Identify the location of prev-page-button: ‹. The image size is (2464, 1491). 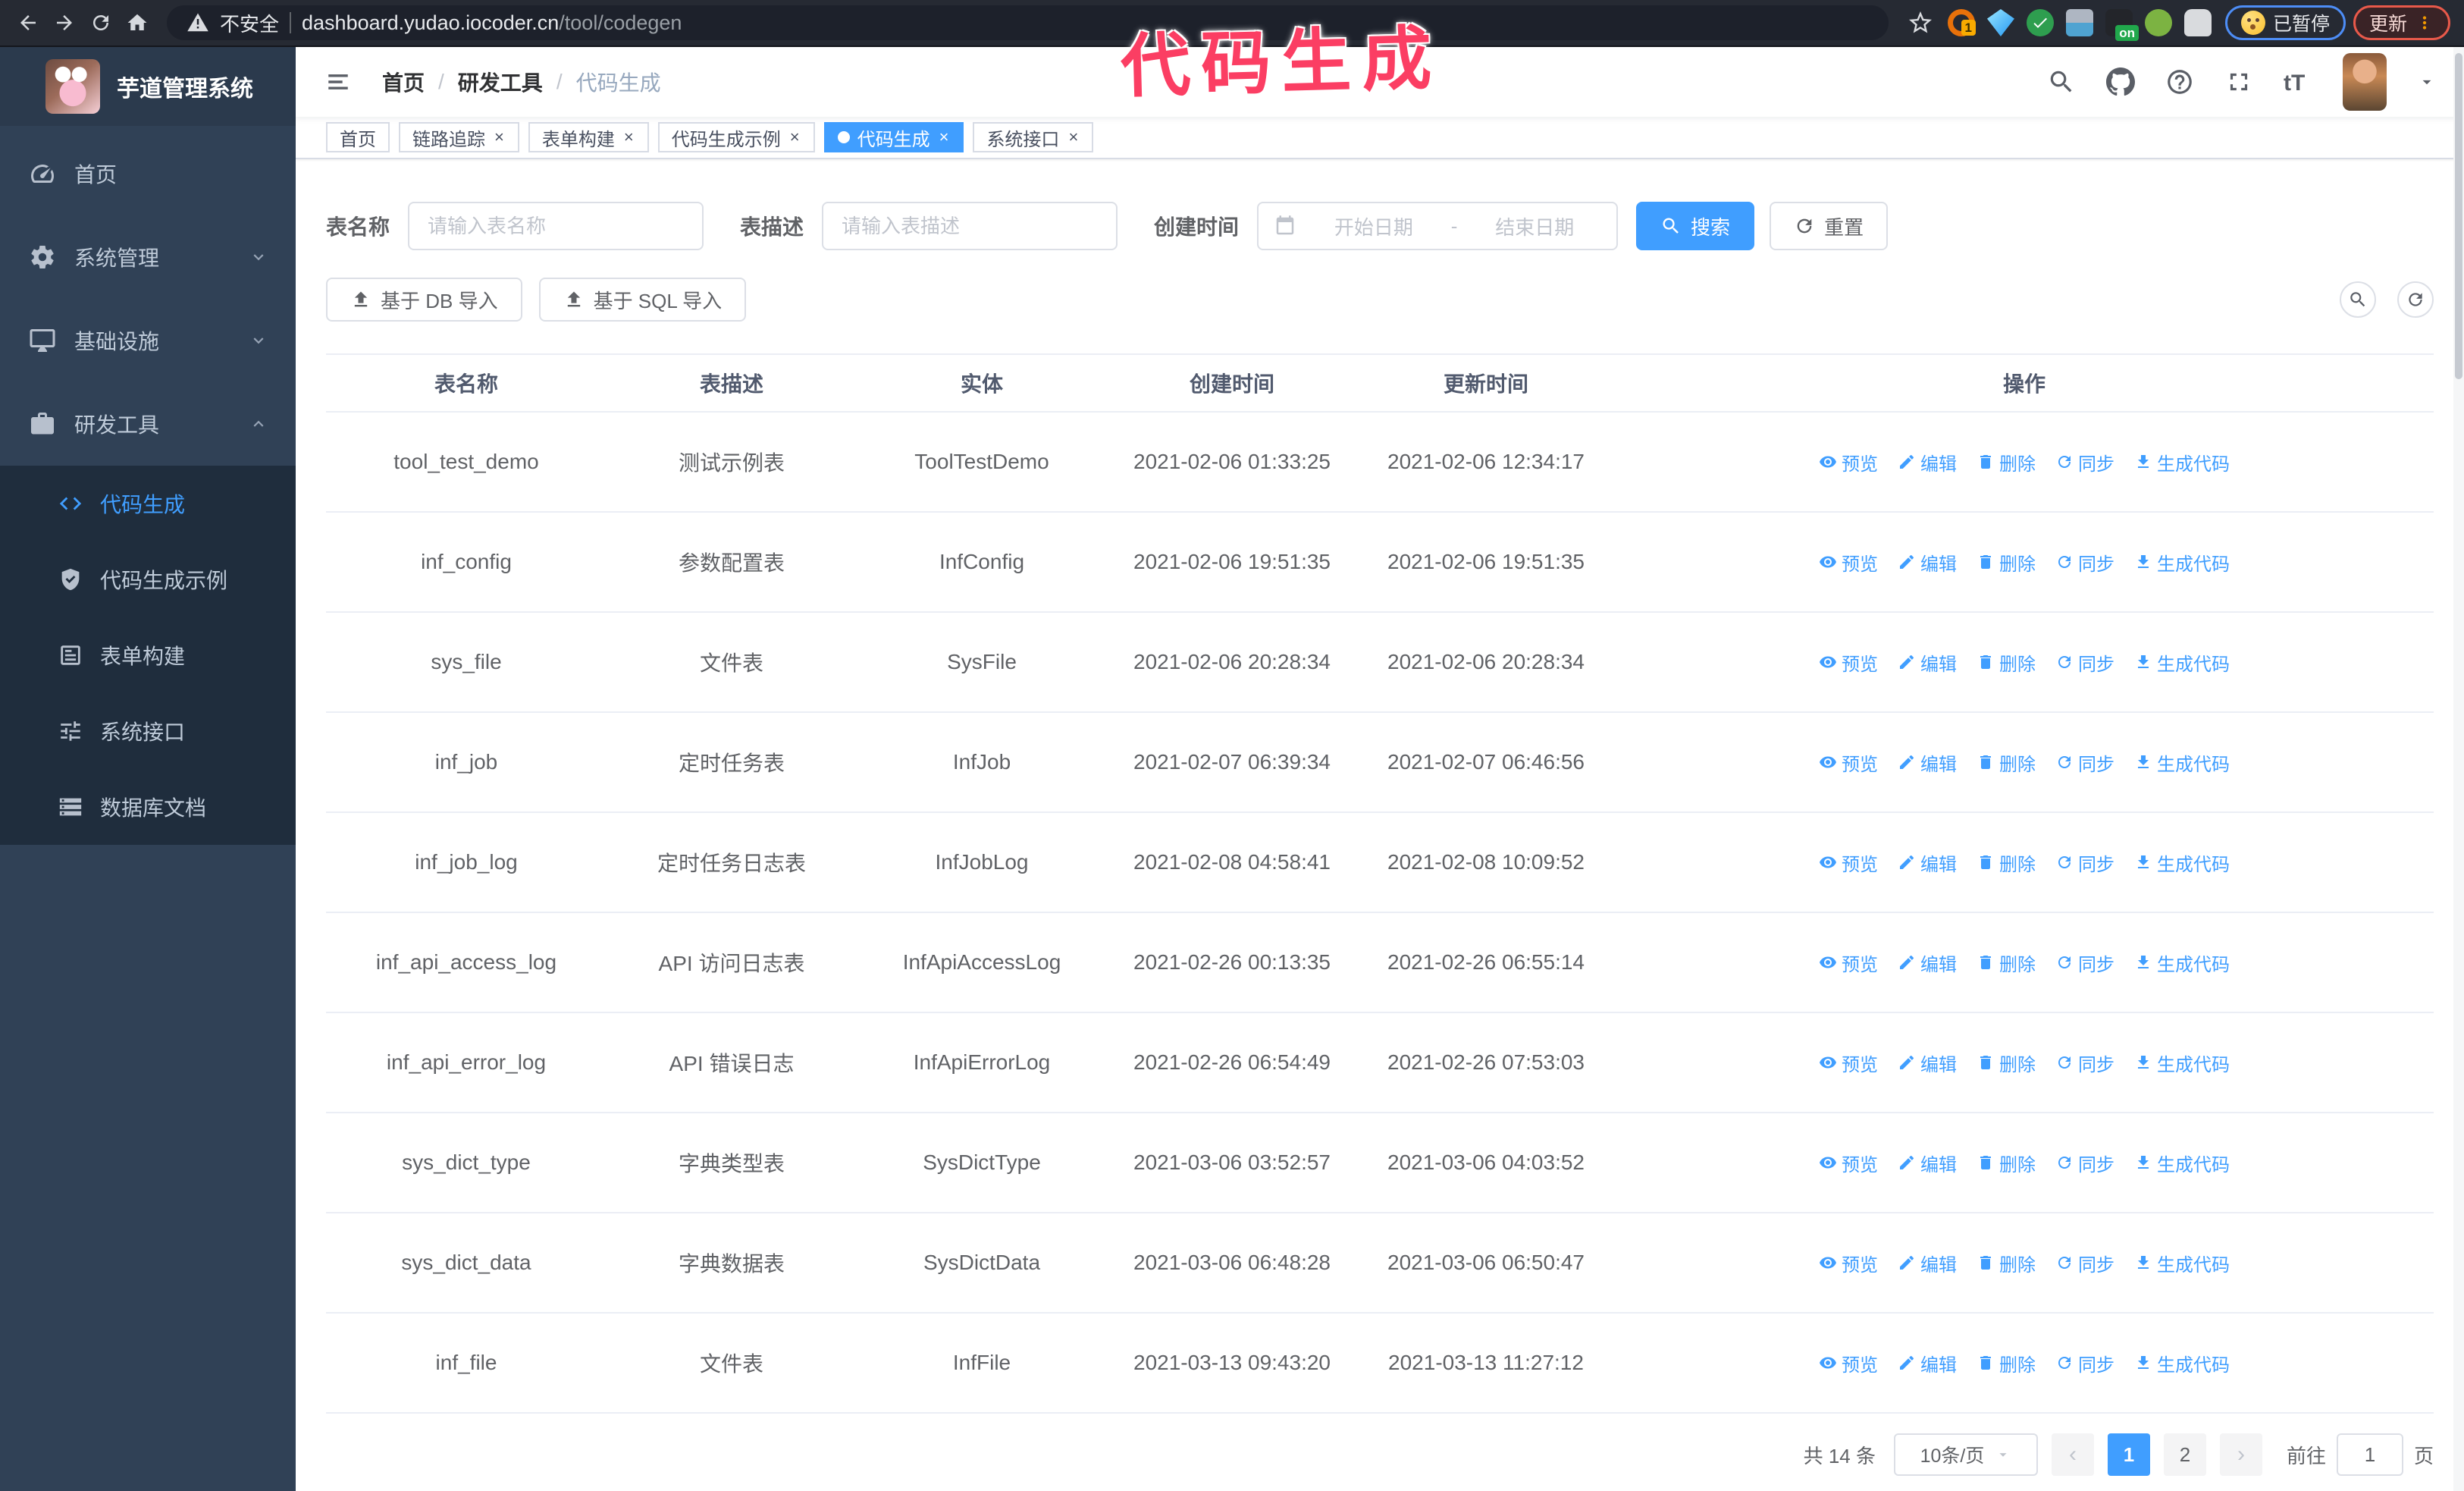
(2072, 1454).